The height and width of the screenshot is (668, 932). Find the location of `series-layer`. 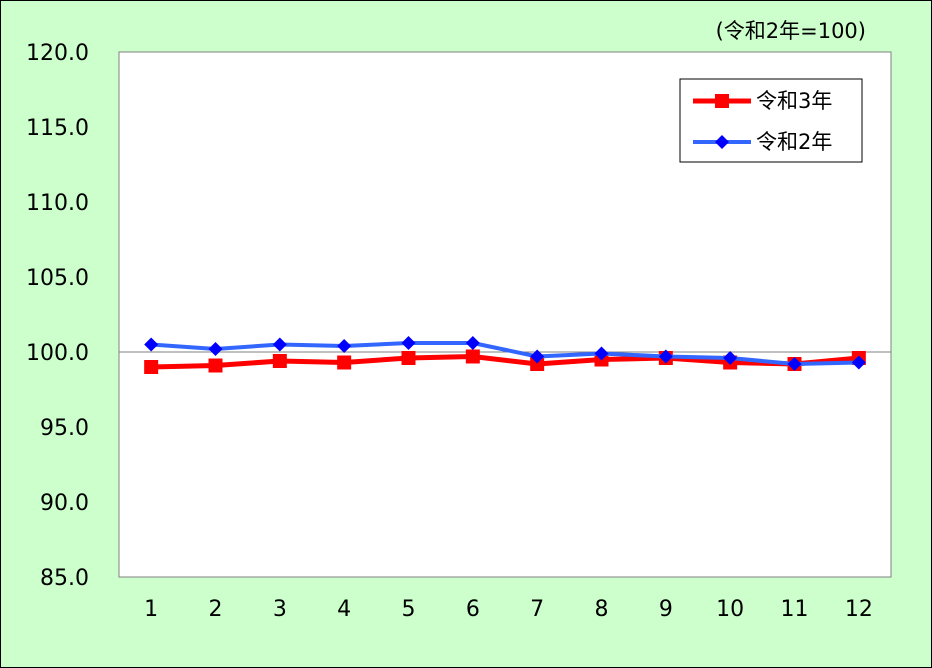

series-layer is located at coordinates (505, 355).